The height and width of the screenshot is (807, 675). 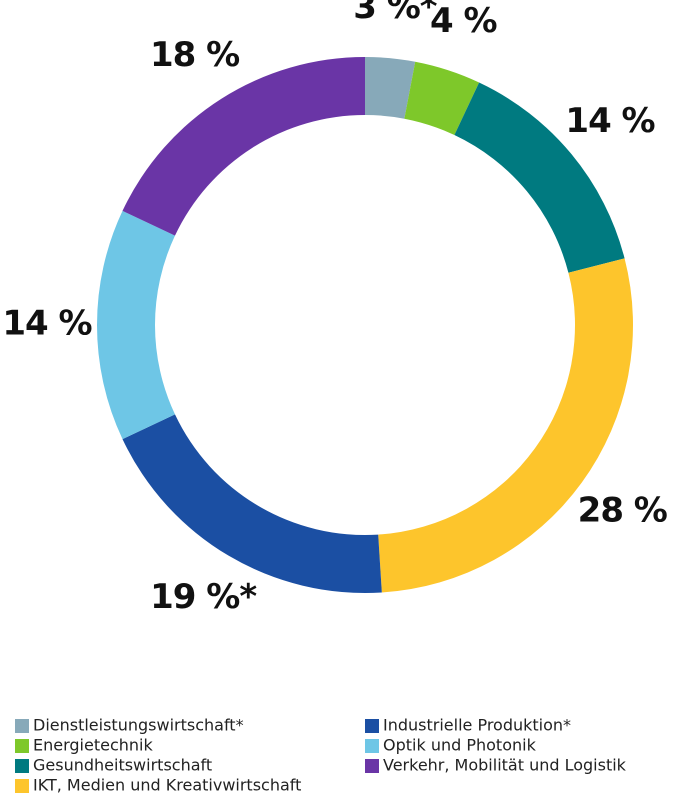 What do you see at coordinates (194, 55) in the screenshot?
I see `value-label: 18 %` at bounding box center [194, 55].